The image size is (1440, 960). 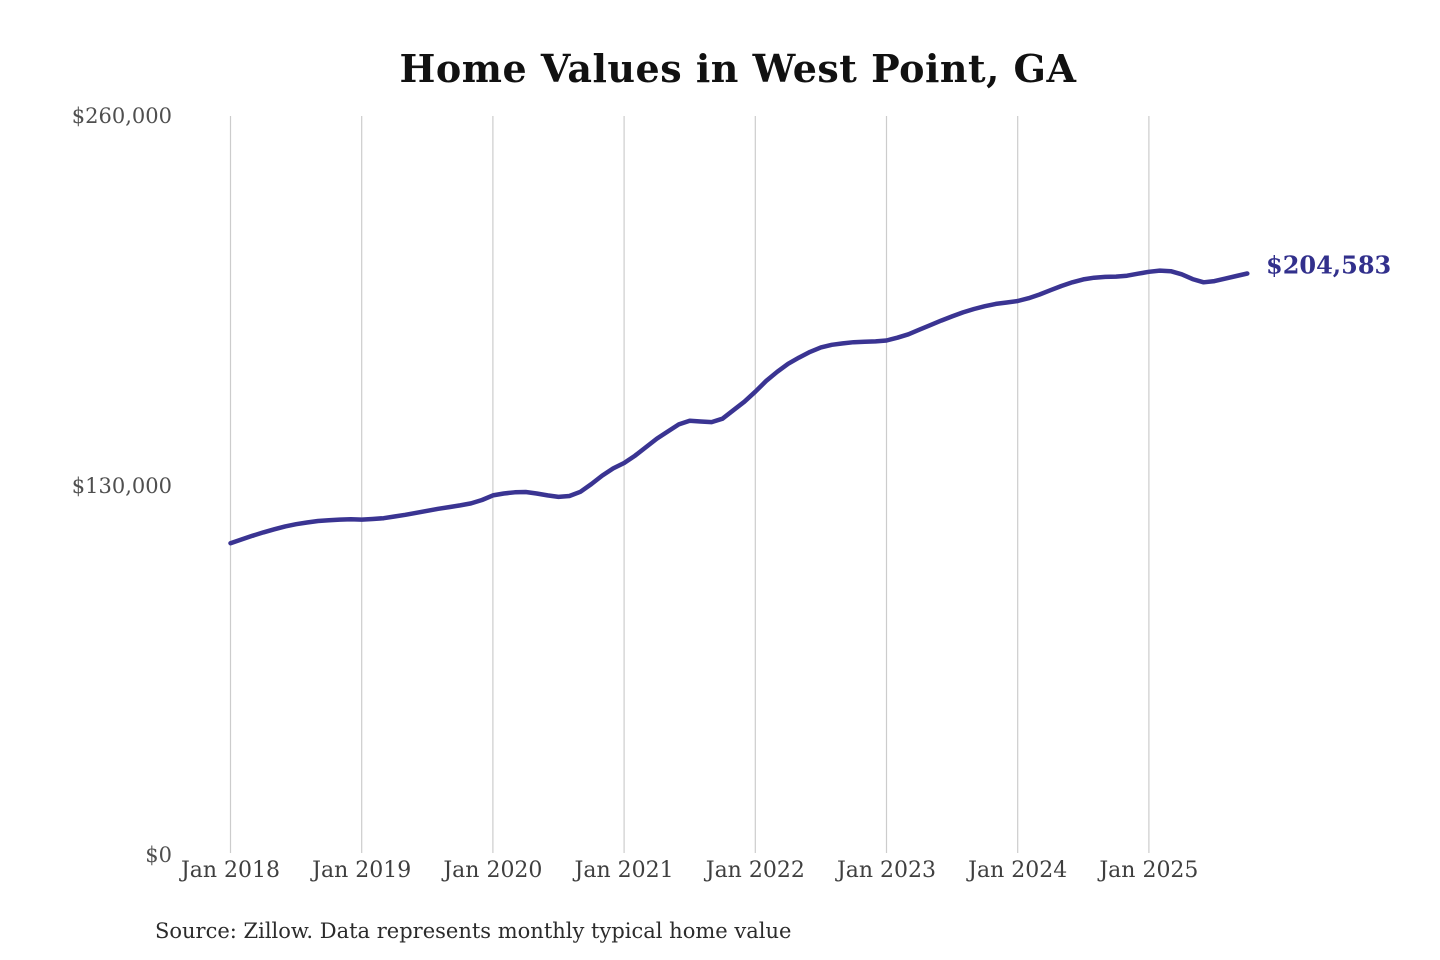 What do you see at coordinates (1329, 265) in the screenshot?
I see `end-value-label: $204,583` at bounding box center [1329, 265].